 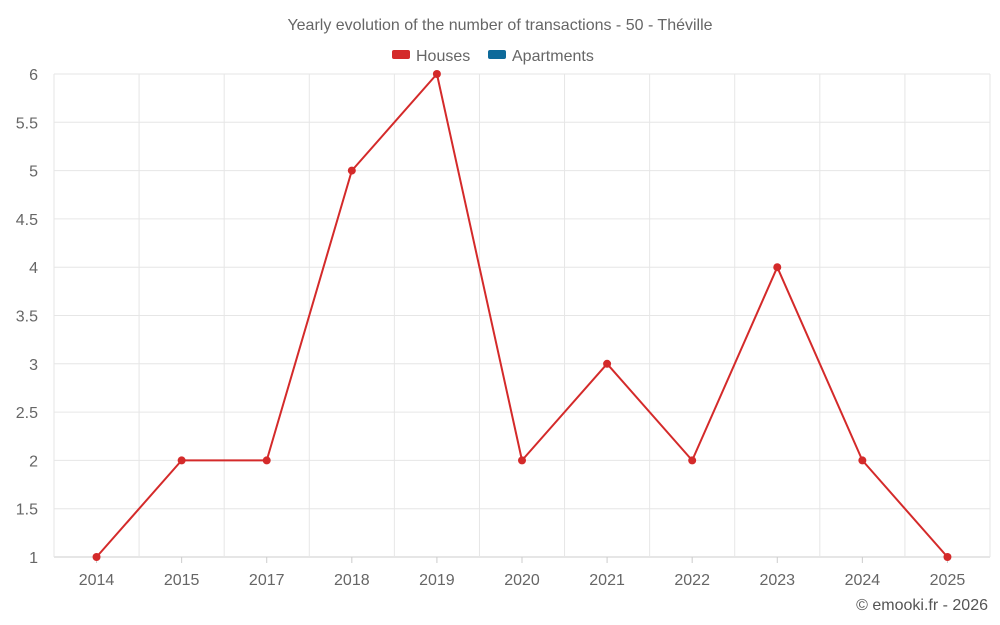 I want to click on data-point-houses-2022, so click(x=692, y=460).